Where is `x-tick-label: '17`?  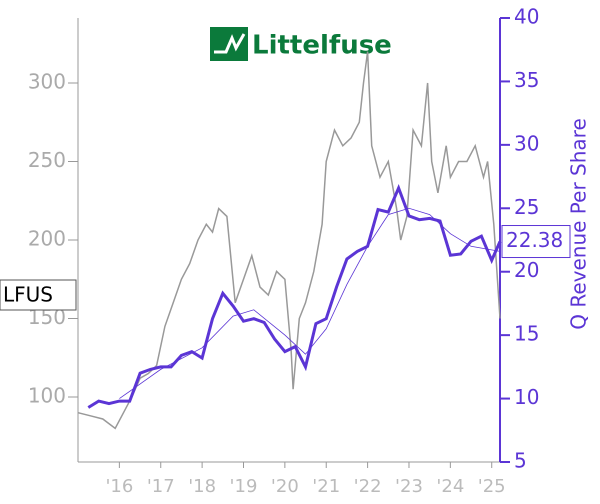
x-tick-label: '17 is located at coordinates (161, 486).